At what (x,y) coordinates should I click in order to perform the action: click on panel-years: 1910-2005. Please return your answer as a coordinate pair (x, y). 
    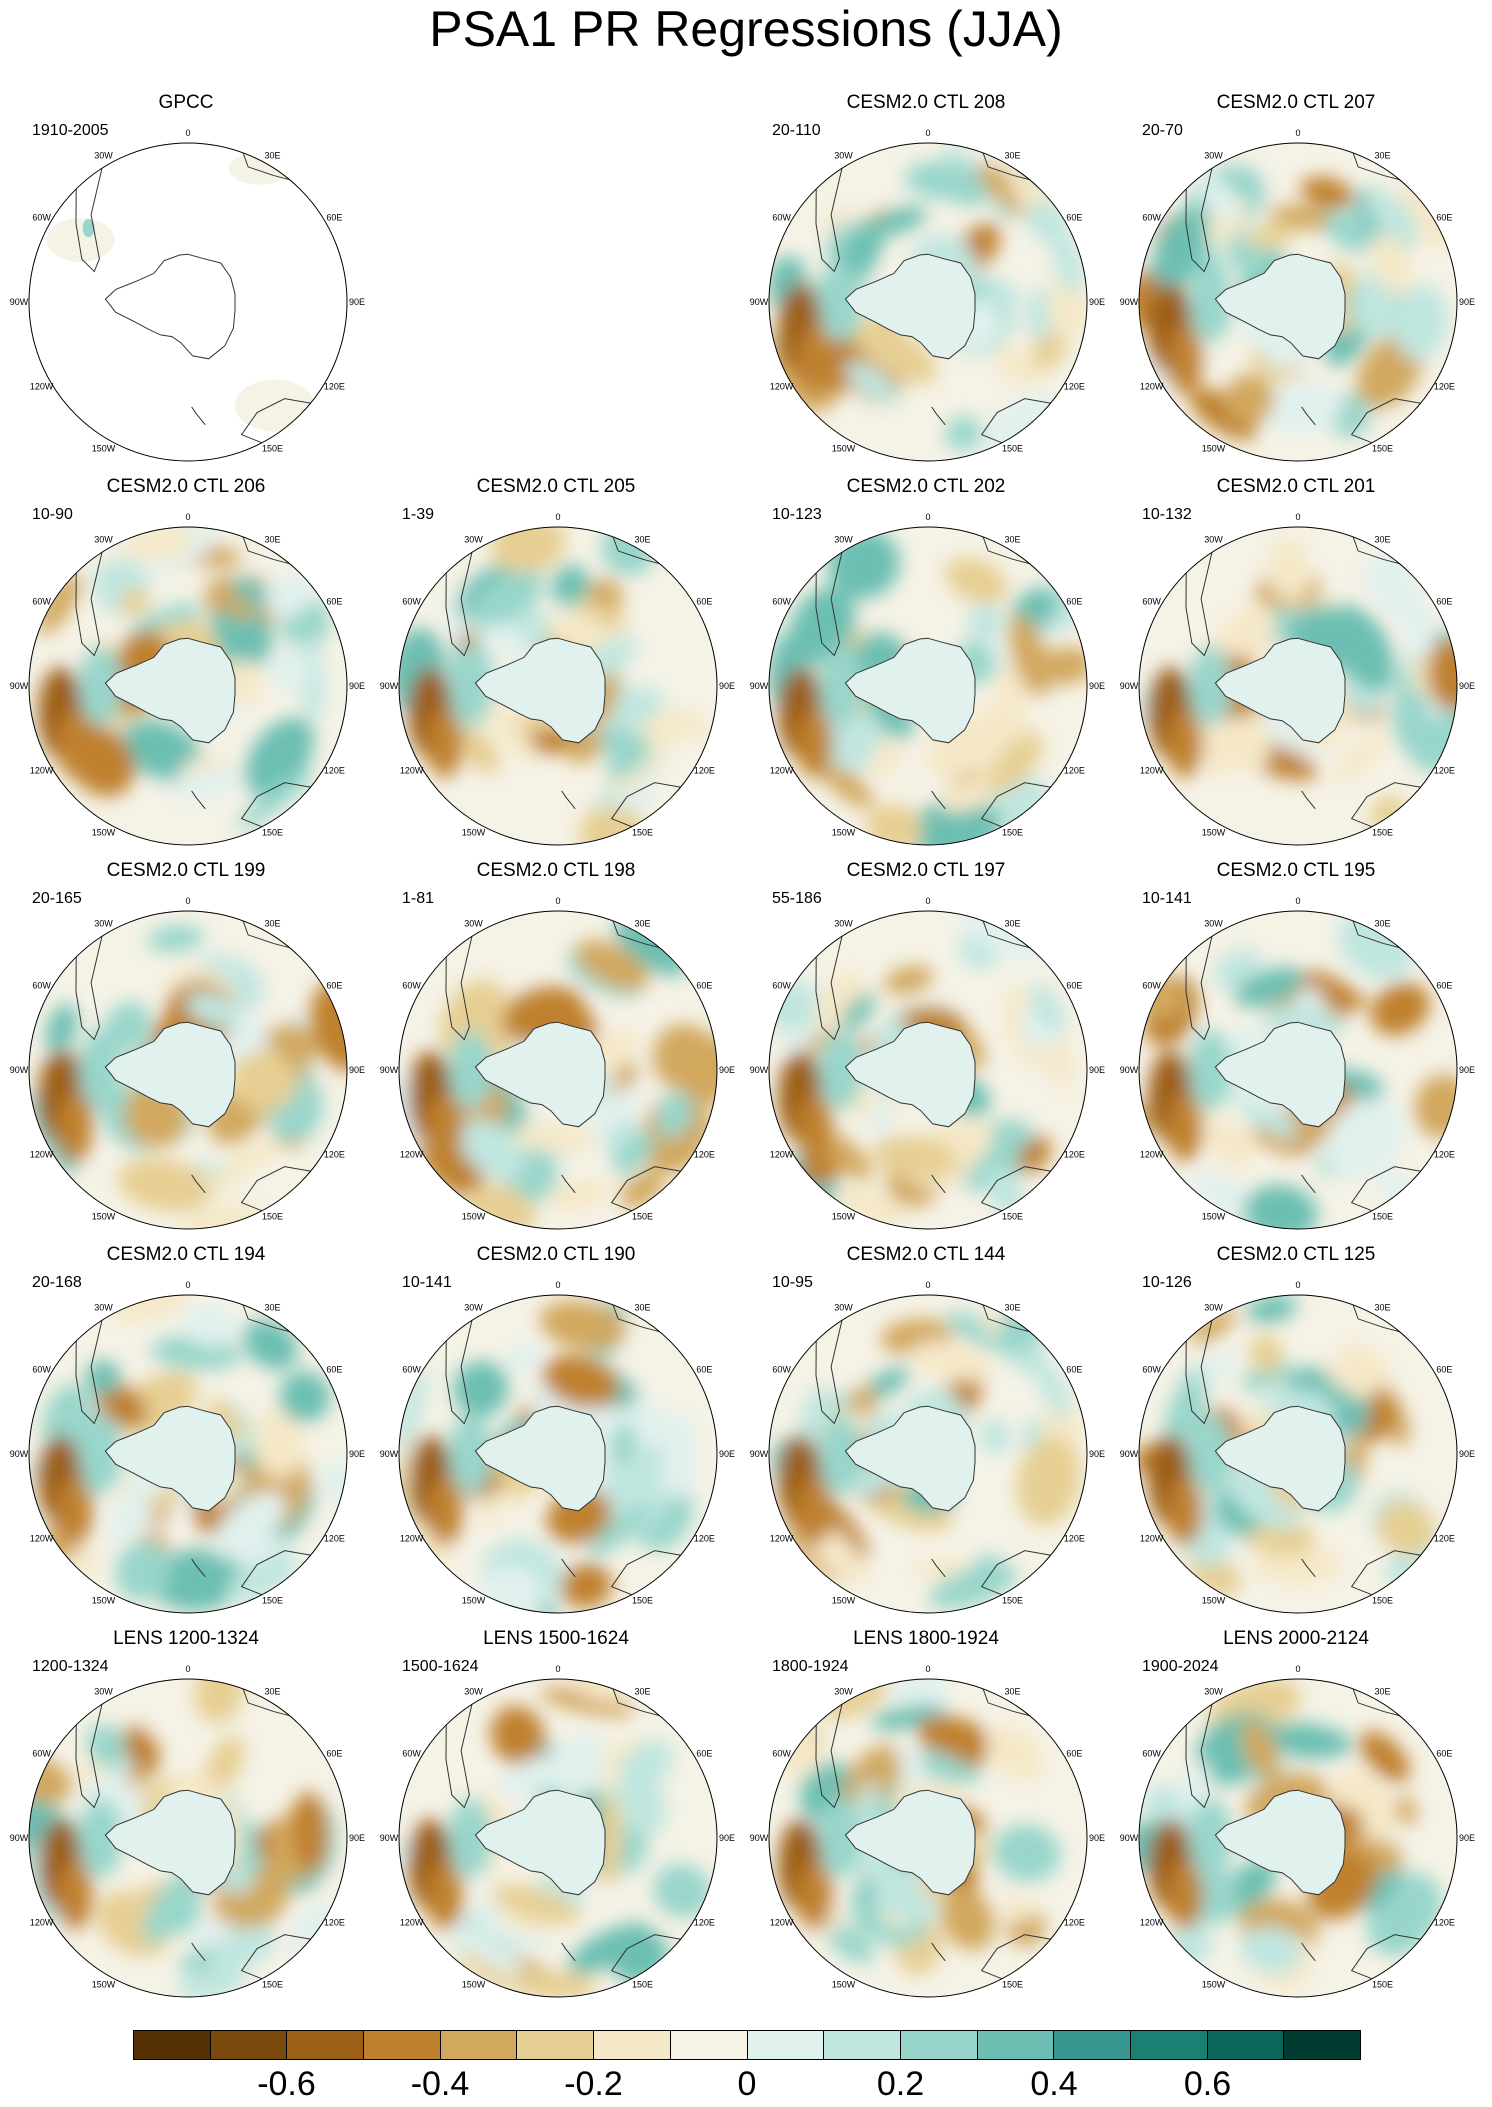
    Looking at the image, I should click on (70, 130).